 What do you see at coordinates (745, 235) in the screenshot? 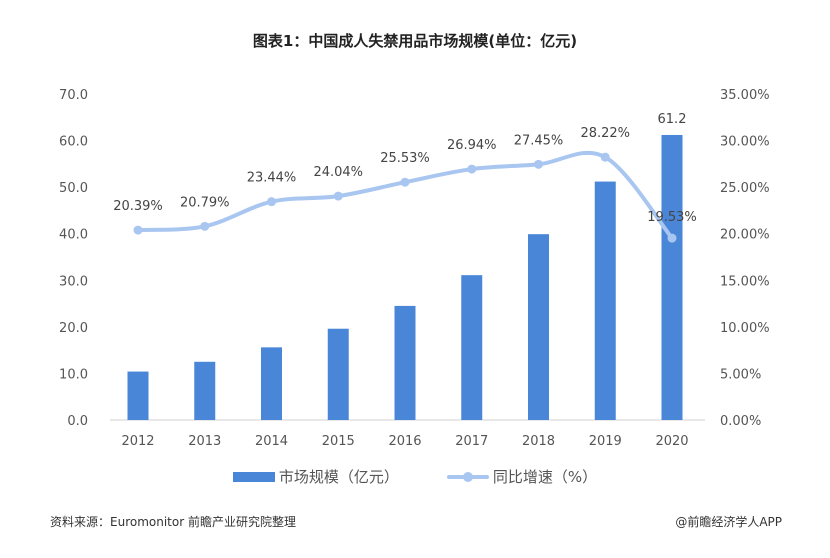
I see `y-right-tick-label: 20.00%` at bounding box center [745, 235].